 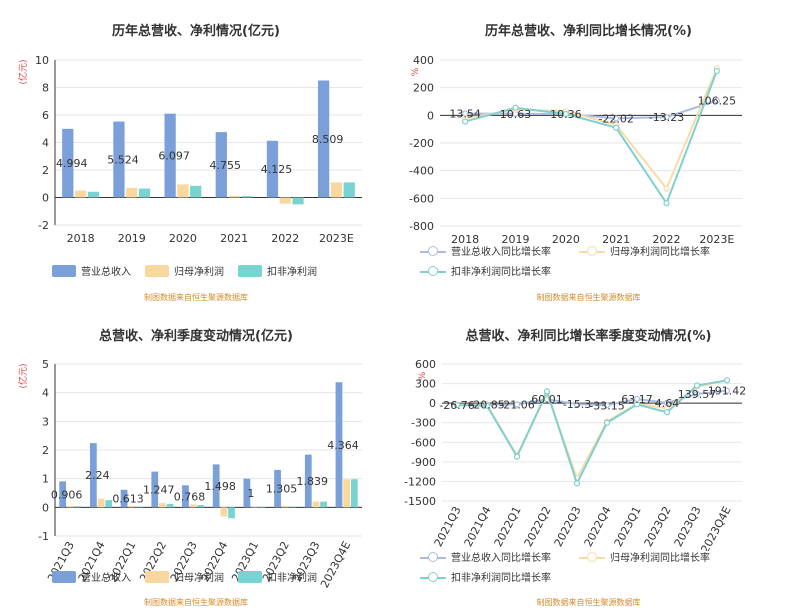 What do you see at coordinates (421, 226) in the screenshot?
I see `y-tick-label: -800` at bounding box center [421, 226].